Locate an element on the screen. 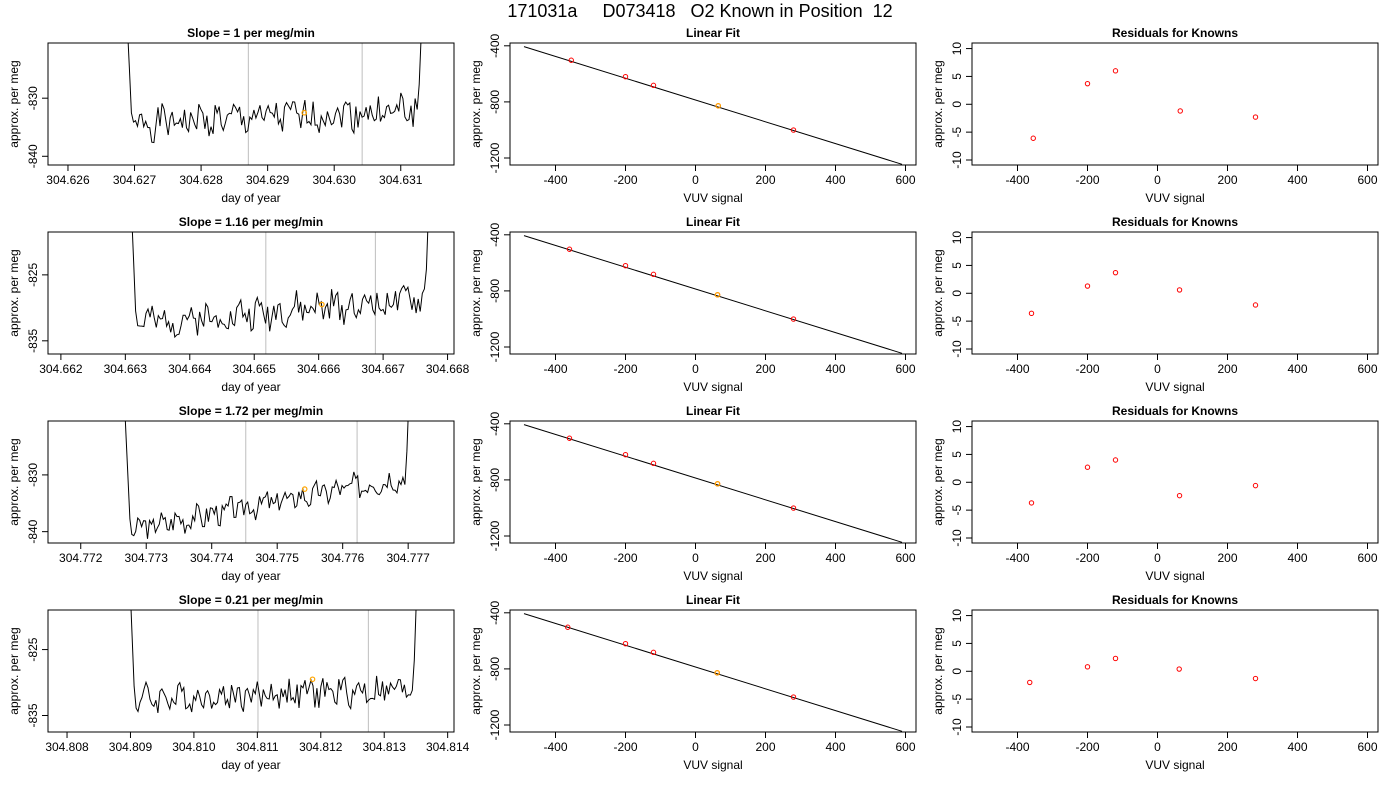 This screenshot has width=1400, height=800. y-tick-label: -825 is located at coordinates (33, 275).